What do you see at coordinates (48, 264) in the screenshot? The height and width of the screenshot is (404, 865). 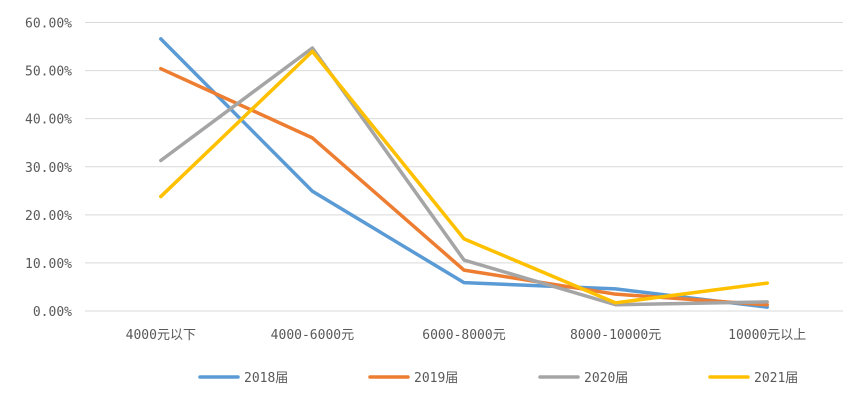 I see `y-tick-label: 10.00%` at bounding box center [48, 264].